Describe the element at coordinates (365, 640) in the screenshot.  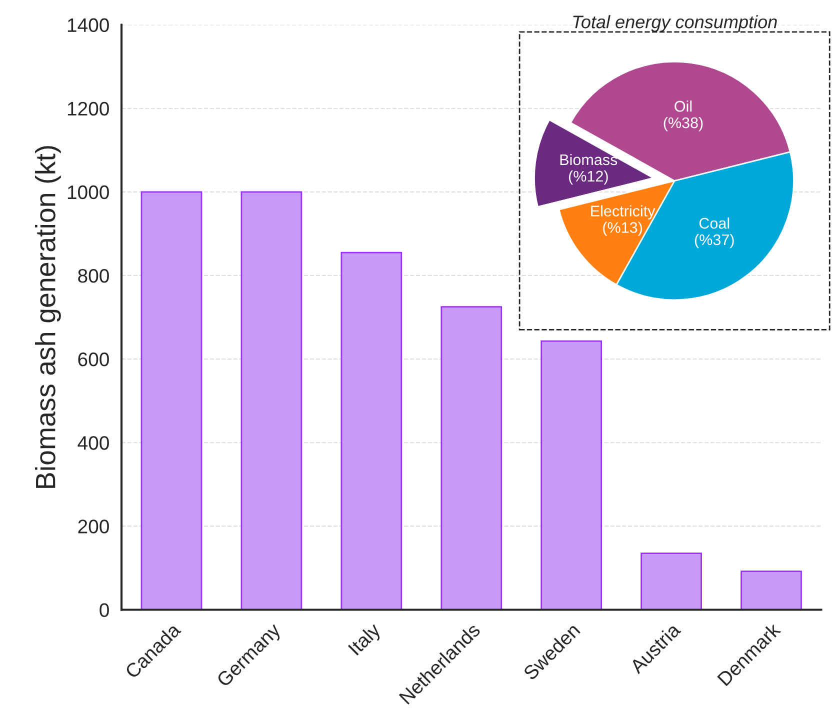
I see `x-tick-label: Italy` at that location.